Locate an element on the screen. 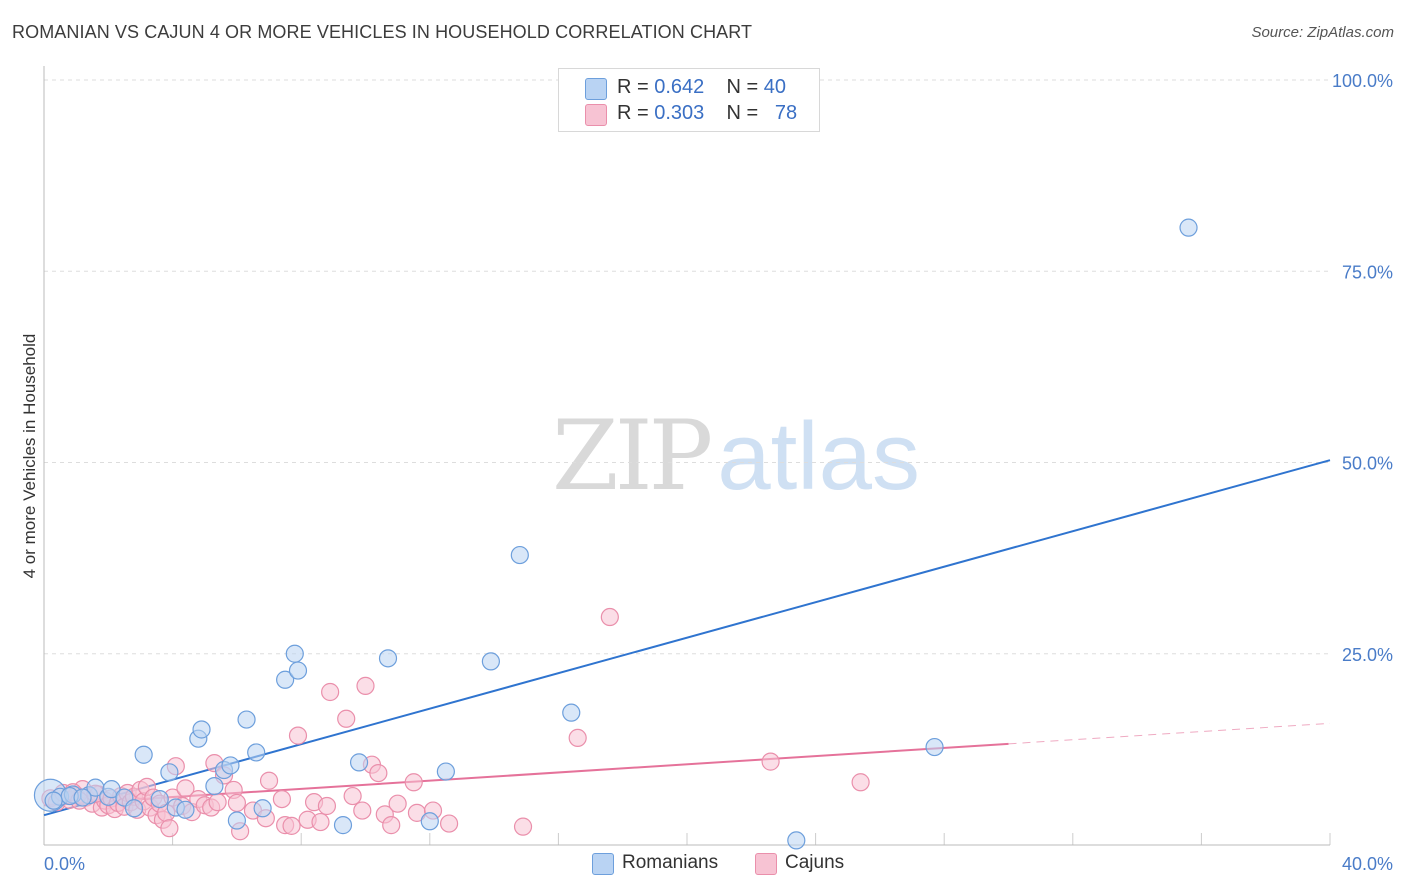 The image size is (1406, 892). source-credit: Source: ZipAtlas.com is located at coordinates (1322, 32).